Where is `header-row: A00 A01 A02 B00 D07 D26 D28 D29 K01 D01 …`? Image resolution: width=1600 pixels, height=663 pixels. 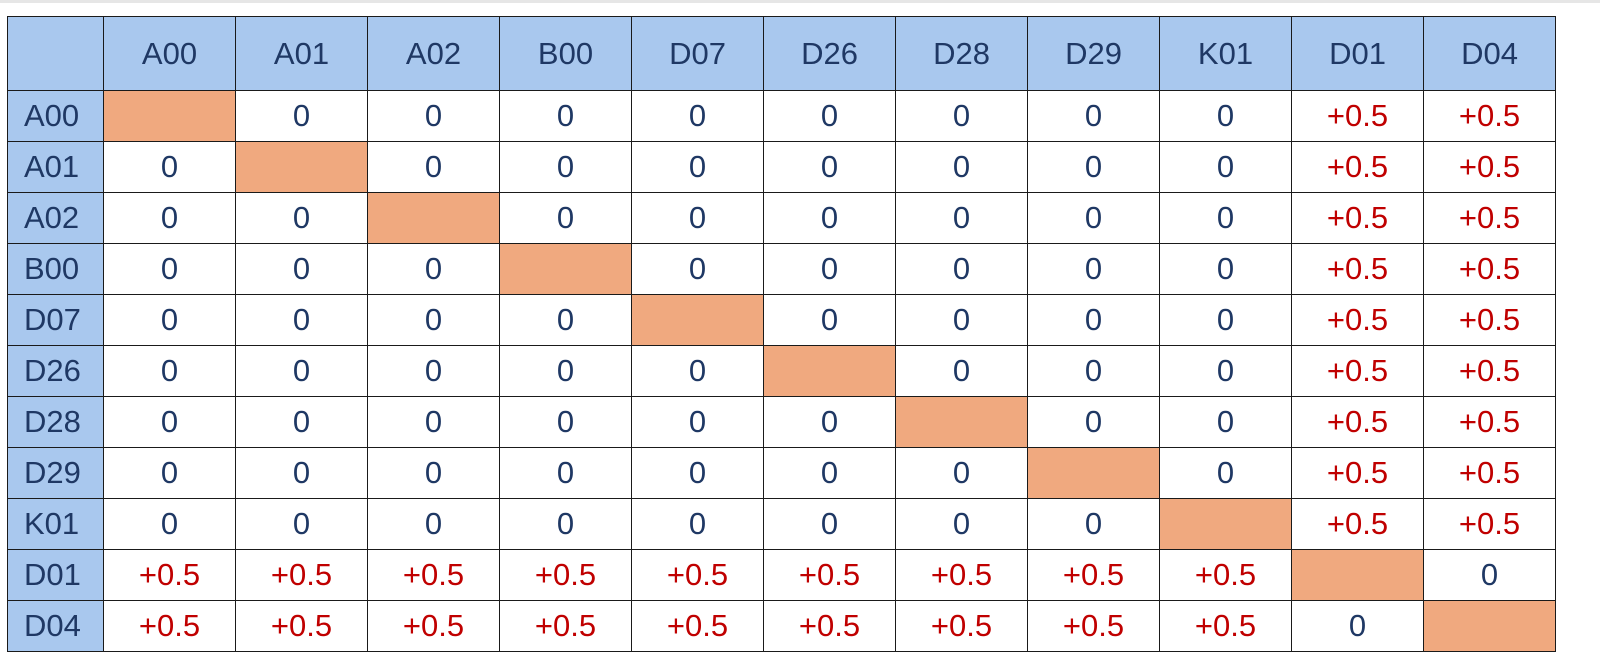 header-row: A00 A01 A02 B00 D07 D26 D28 D29 K01 D01 … is located at coordinates (781, 53).